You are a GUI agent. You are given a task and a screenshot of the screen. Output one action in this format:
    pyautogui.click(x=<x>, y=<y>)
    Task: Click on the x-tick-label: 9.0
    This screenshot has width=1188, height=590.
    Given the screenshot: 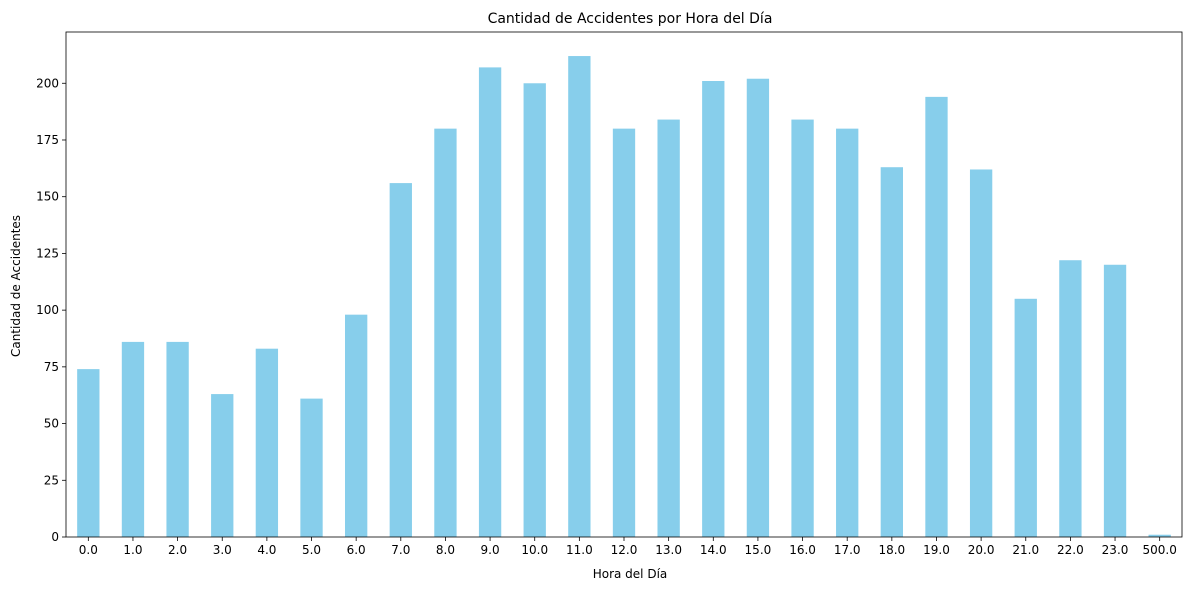 What is the action you would take?
    pyautogui.click(x=490, y=550)
    